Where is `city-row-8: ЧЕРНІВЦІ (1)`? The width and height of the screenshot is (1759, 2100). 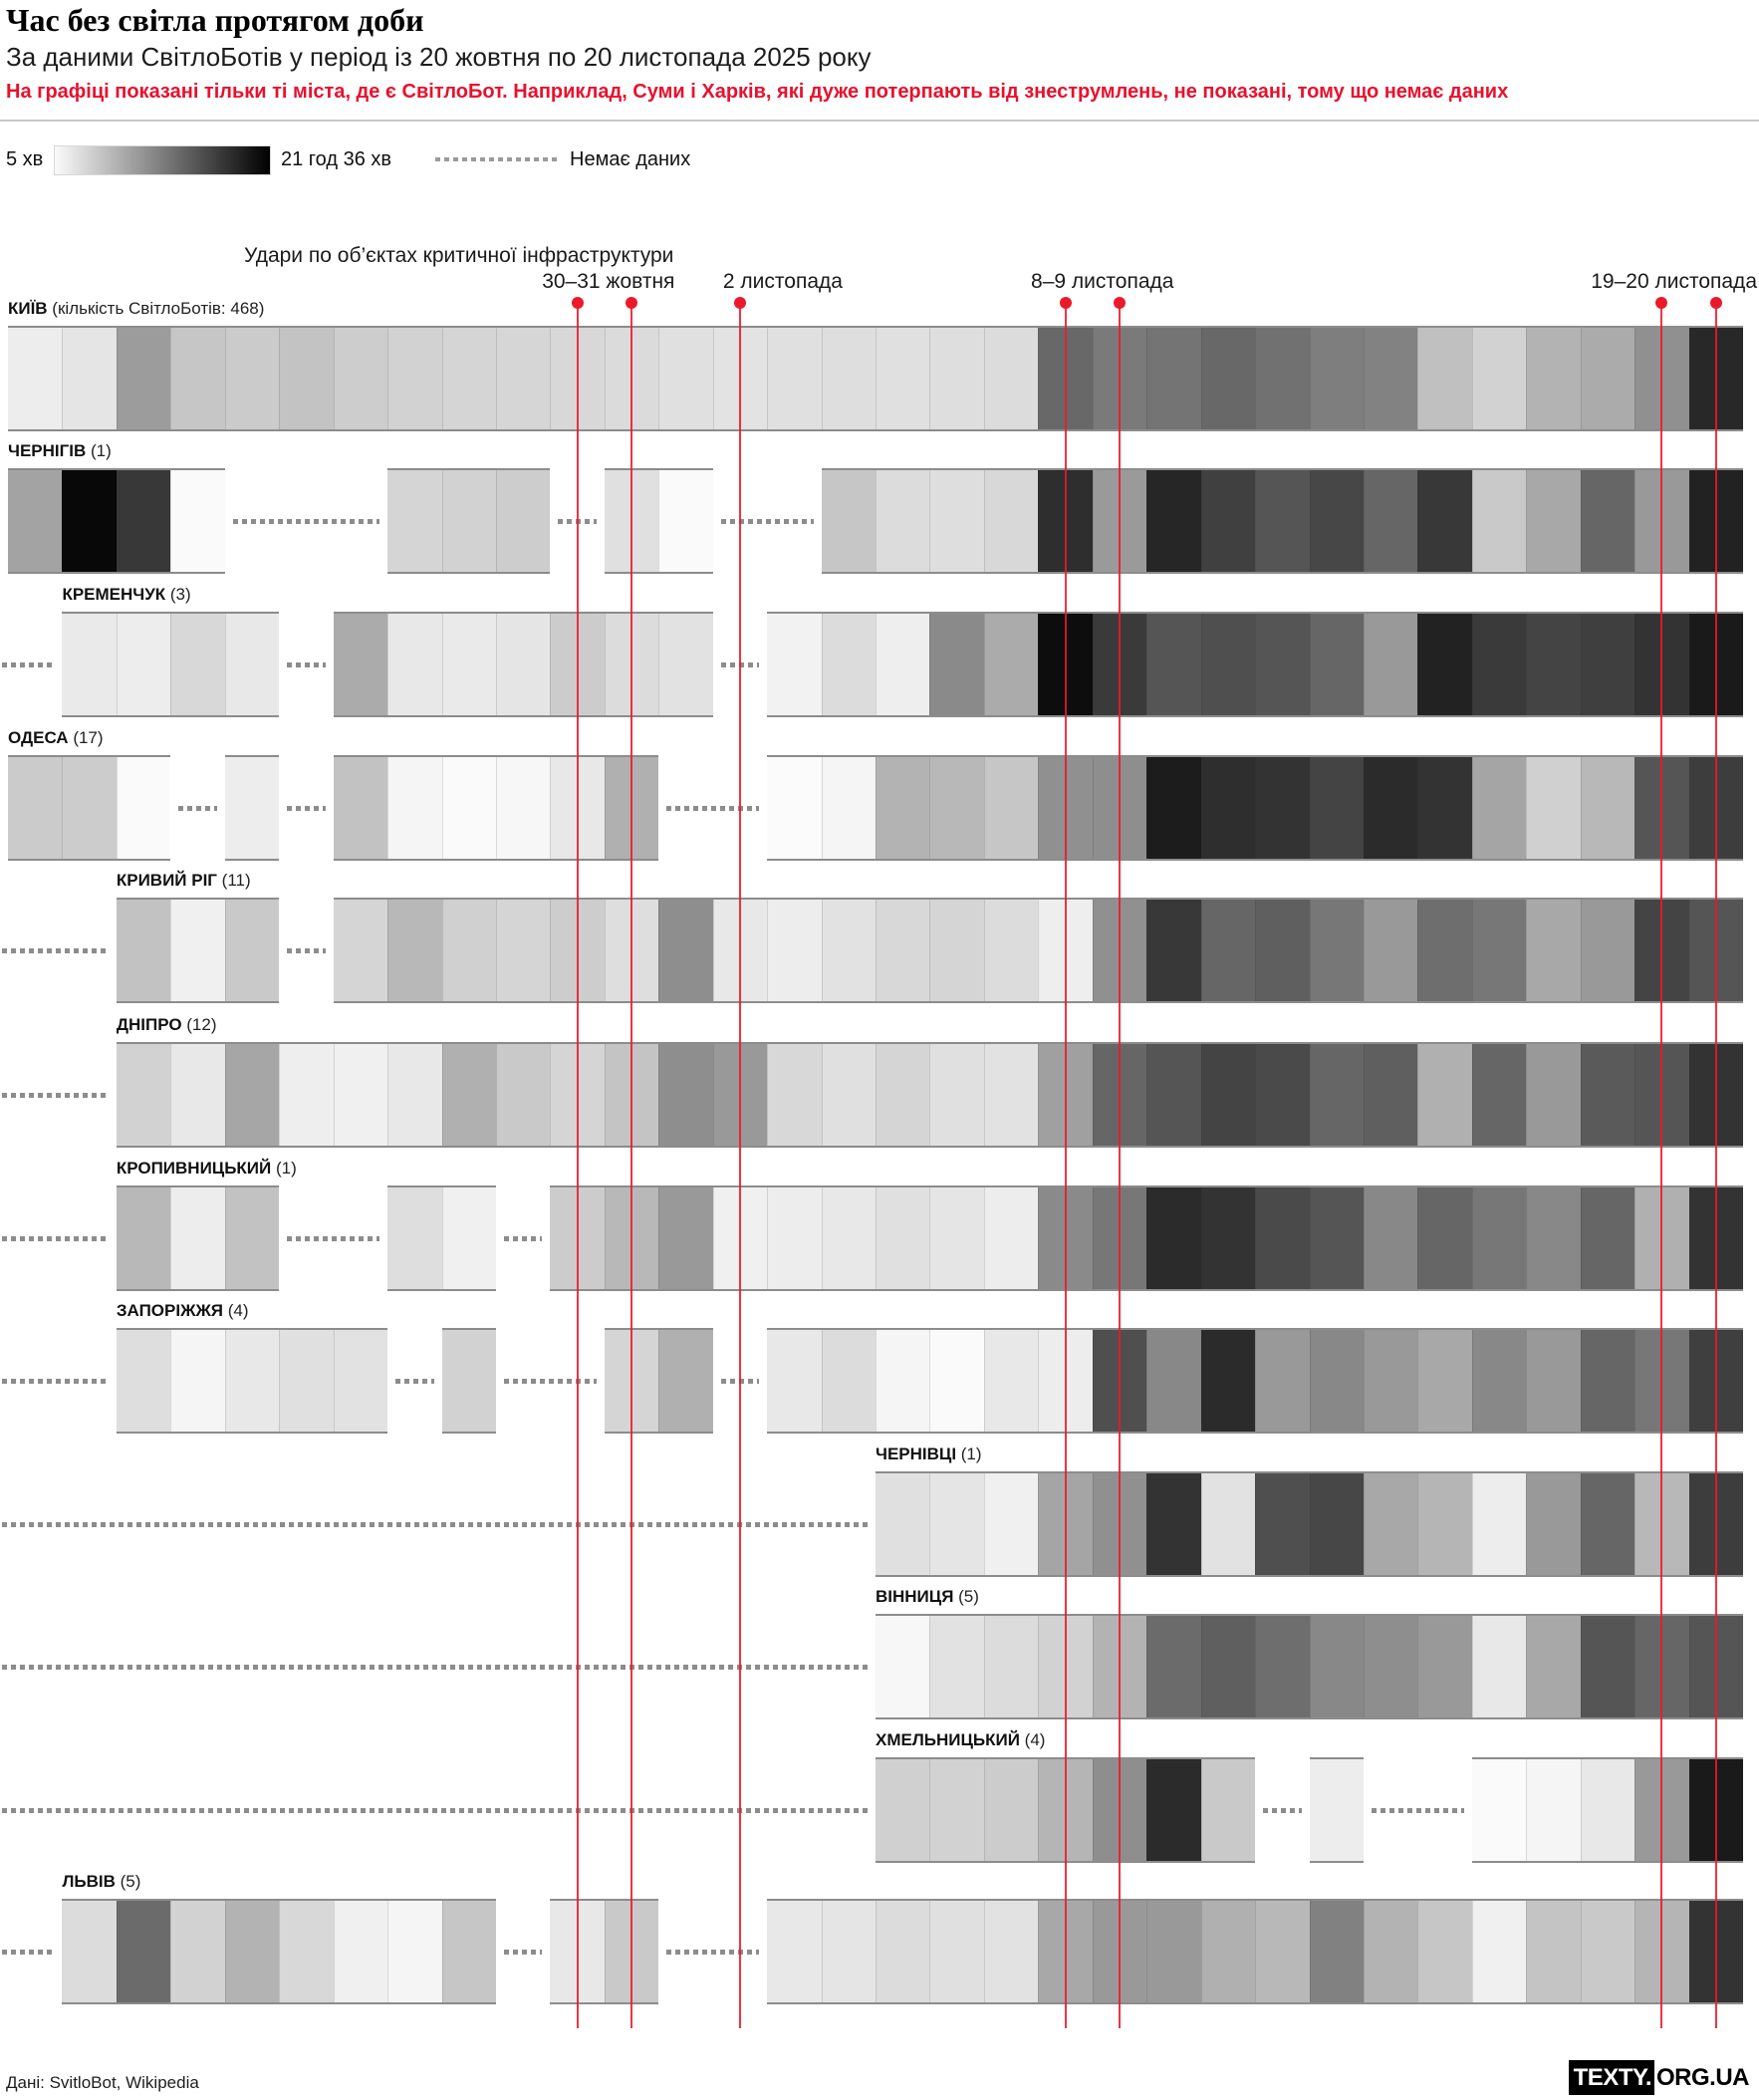 city-row-8: ЧЕРНІВЦІ (1) is located at coordinates (879, 1510).